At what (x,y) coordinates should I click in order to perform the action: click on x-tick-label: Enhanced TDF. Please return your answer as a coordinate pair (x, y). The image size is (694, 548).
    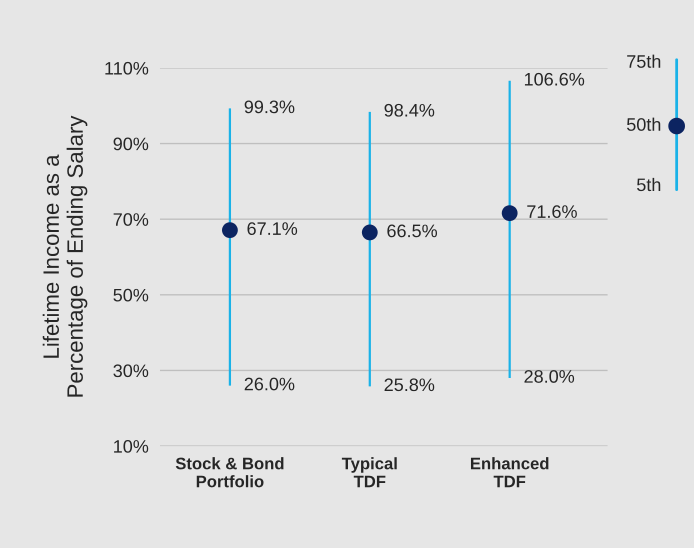
    Looking at the image, I should click on (509, 472).